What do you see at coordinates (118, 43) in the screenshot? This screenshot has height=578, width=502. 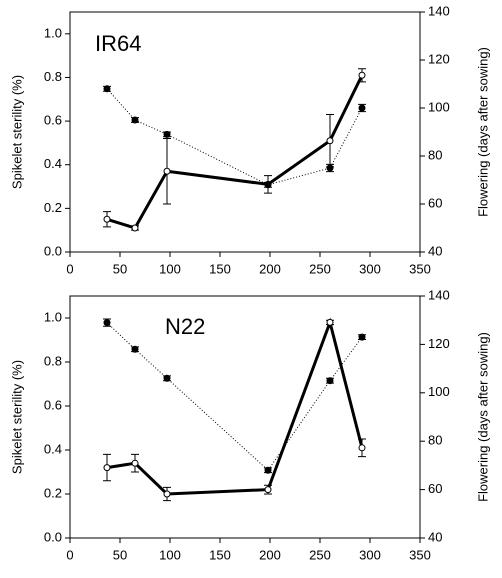 I see `panel-annotation: IR64` at bounding box center [118, 43].